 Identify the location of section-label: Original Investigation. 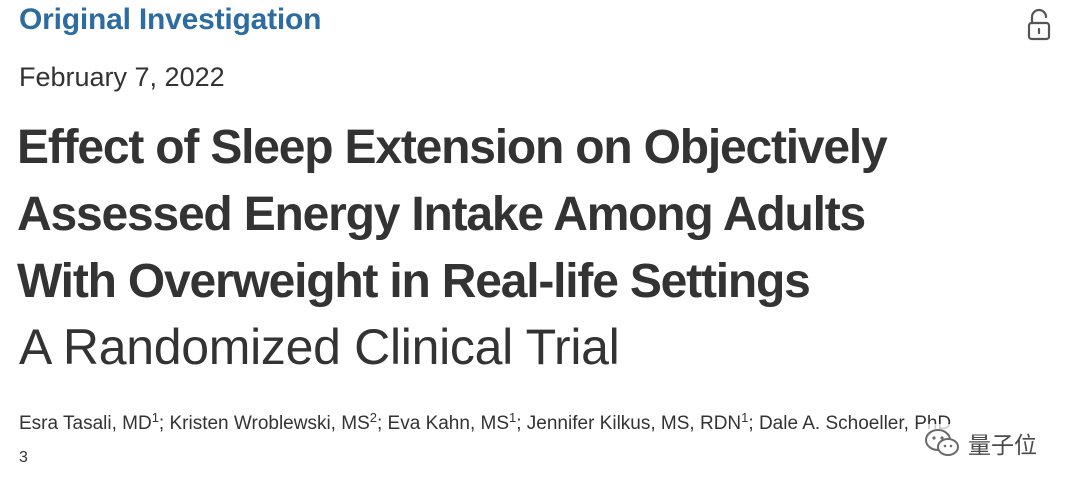
(170, 19).